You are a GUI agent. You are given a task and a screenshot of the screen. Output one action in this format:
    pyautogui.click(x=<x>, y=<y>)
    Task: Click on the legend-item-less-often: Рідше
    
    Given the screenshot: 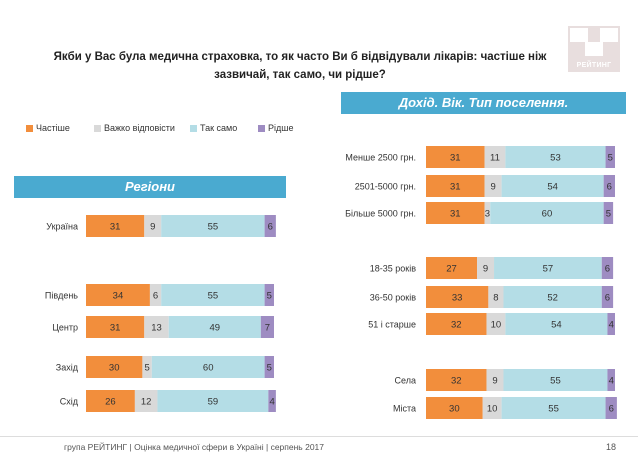 What is the action you would take?
    pyautogui.click(x=275, y=128)
    